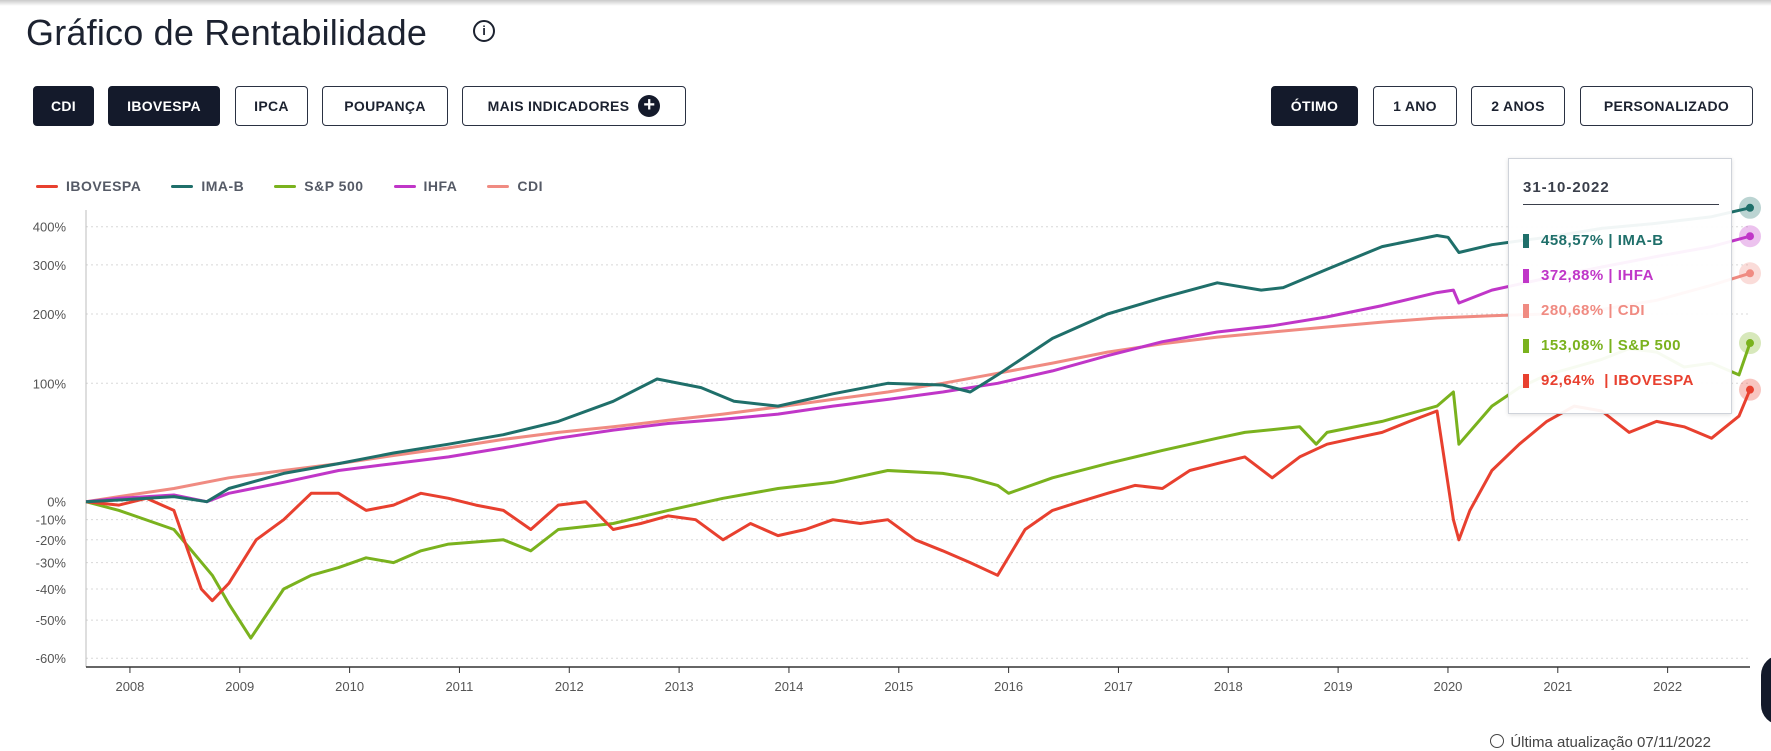 This screenshot has height=751, width=1771. What do you see at coordinates (515, 186) in the screenshot?
I see `legend-cdi: CDI` at bounding box center [515, 186].